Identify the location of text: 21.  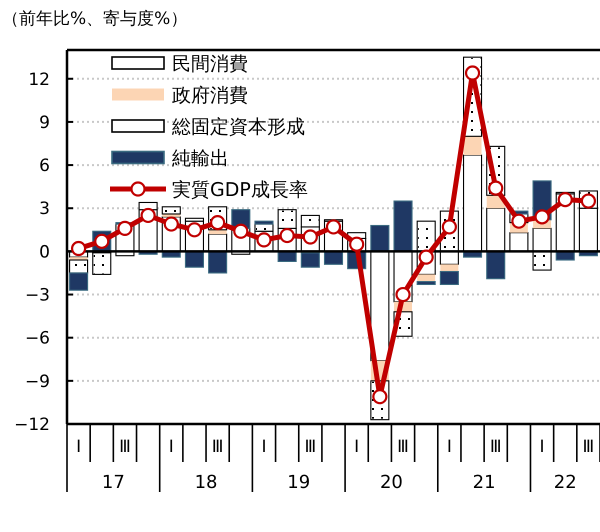
(484, 482).